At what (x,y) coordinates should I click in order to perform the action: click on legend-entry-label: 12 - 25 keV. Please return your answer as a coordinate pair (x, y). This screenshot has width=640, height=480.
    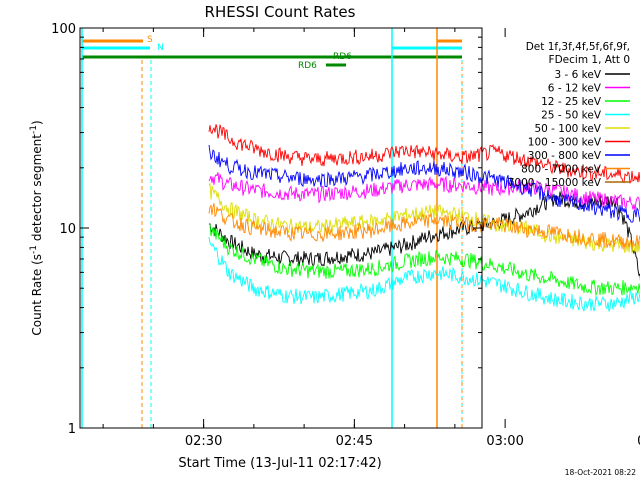
    Looking at the image, I should click on (571, 102).